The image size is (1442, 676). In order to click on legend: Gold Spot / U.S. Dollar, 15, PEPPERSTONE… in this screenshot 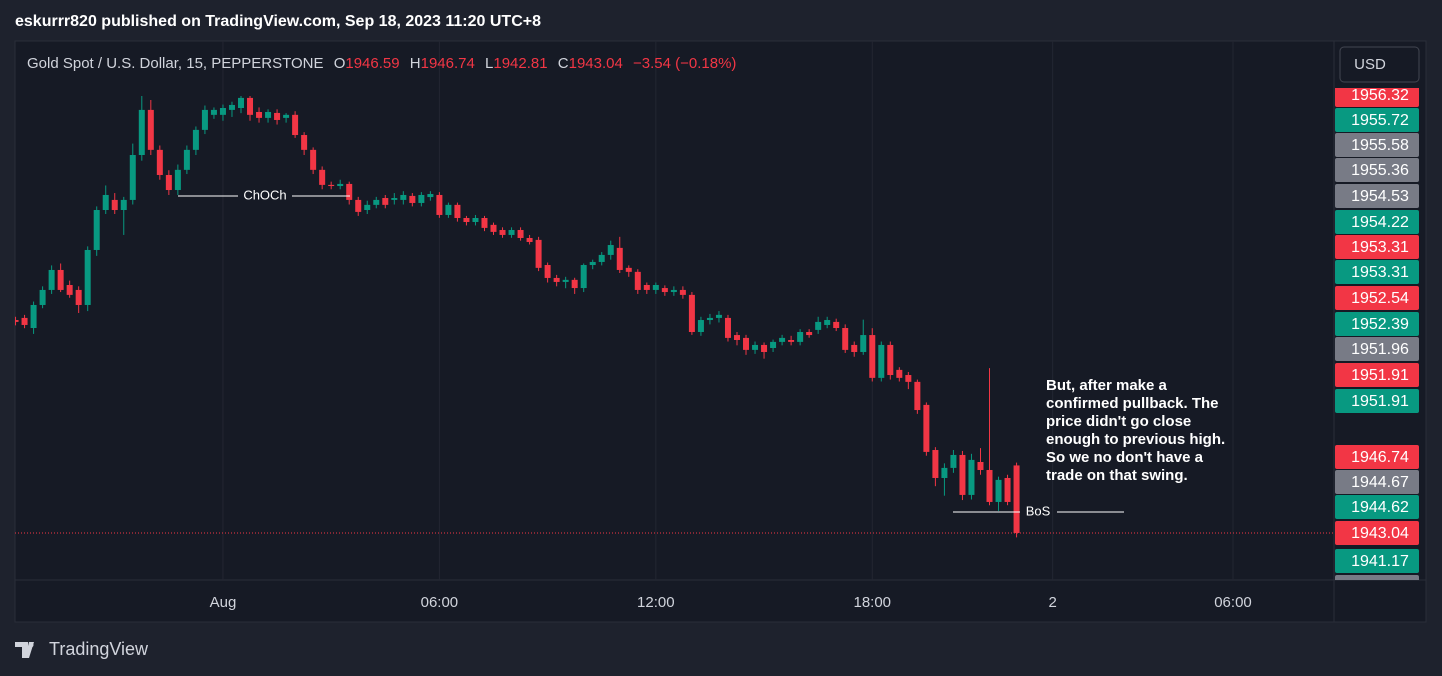, I will do `click(381, 63)`.